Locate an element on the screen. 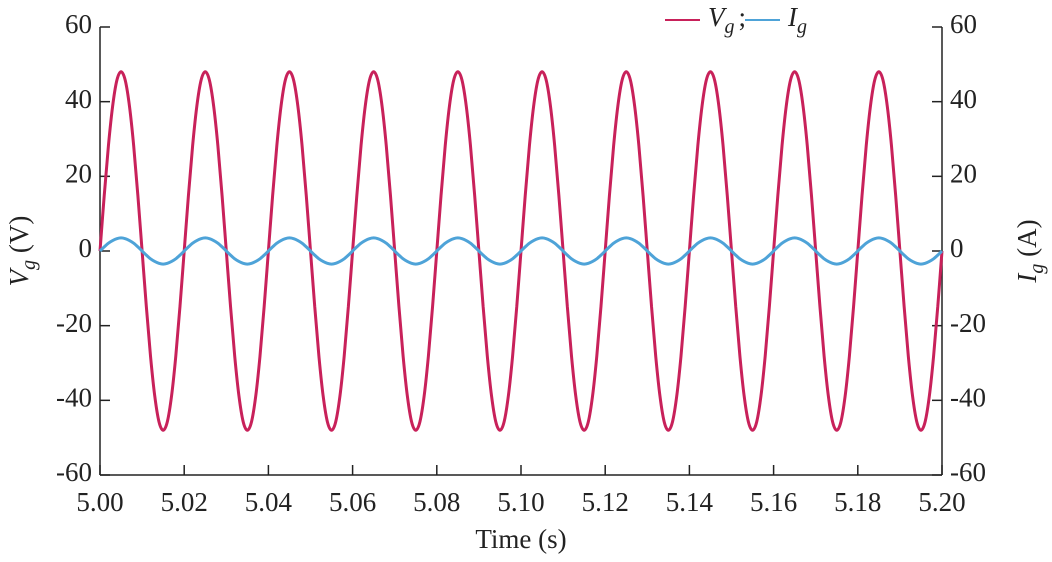  y2-axis-title-unit: (A) is located at coordinates (1027, 241).